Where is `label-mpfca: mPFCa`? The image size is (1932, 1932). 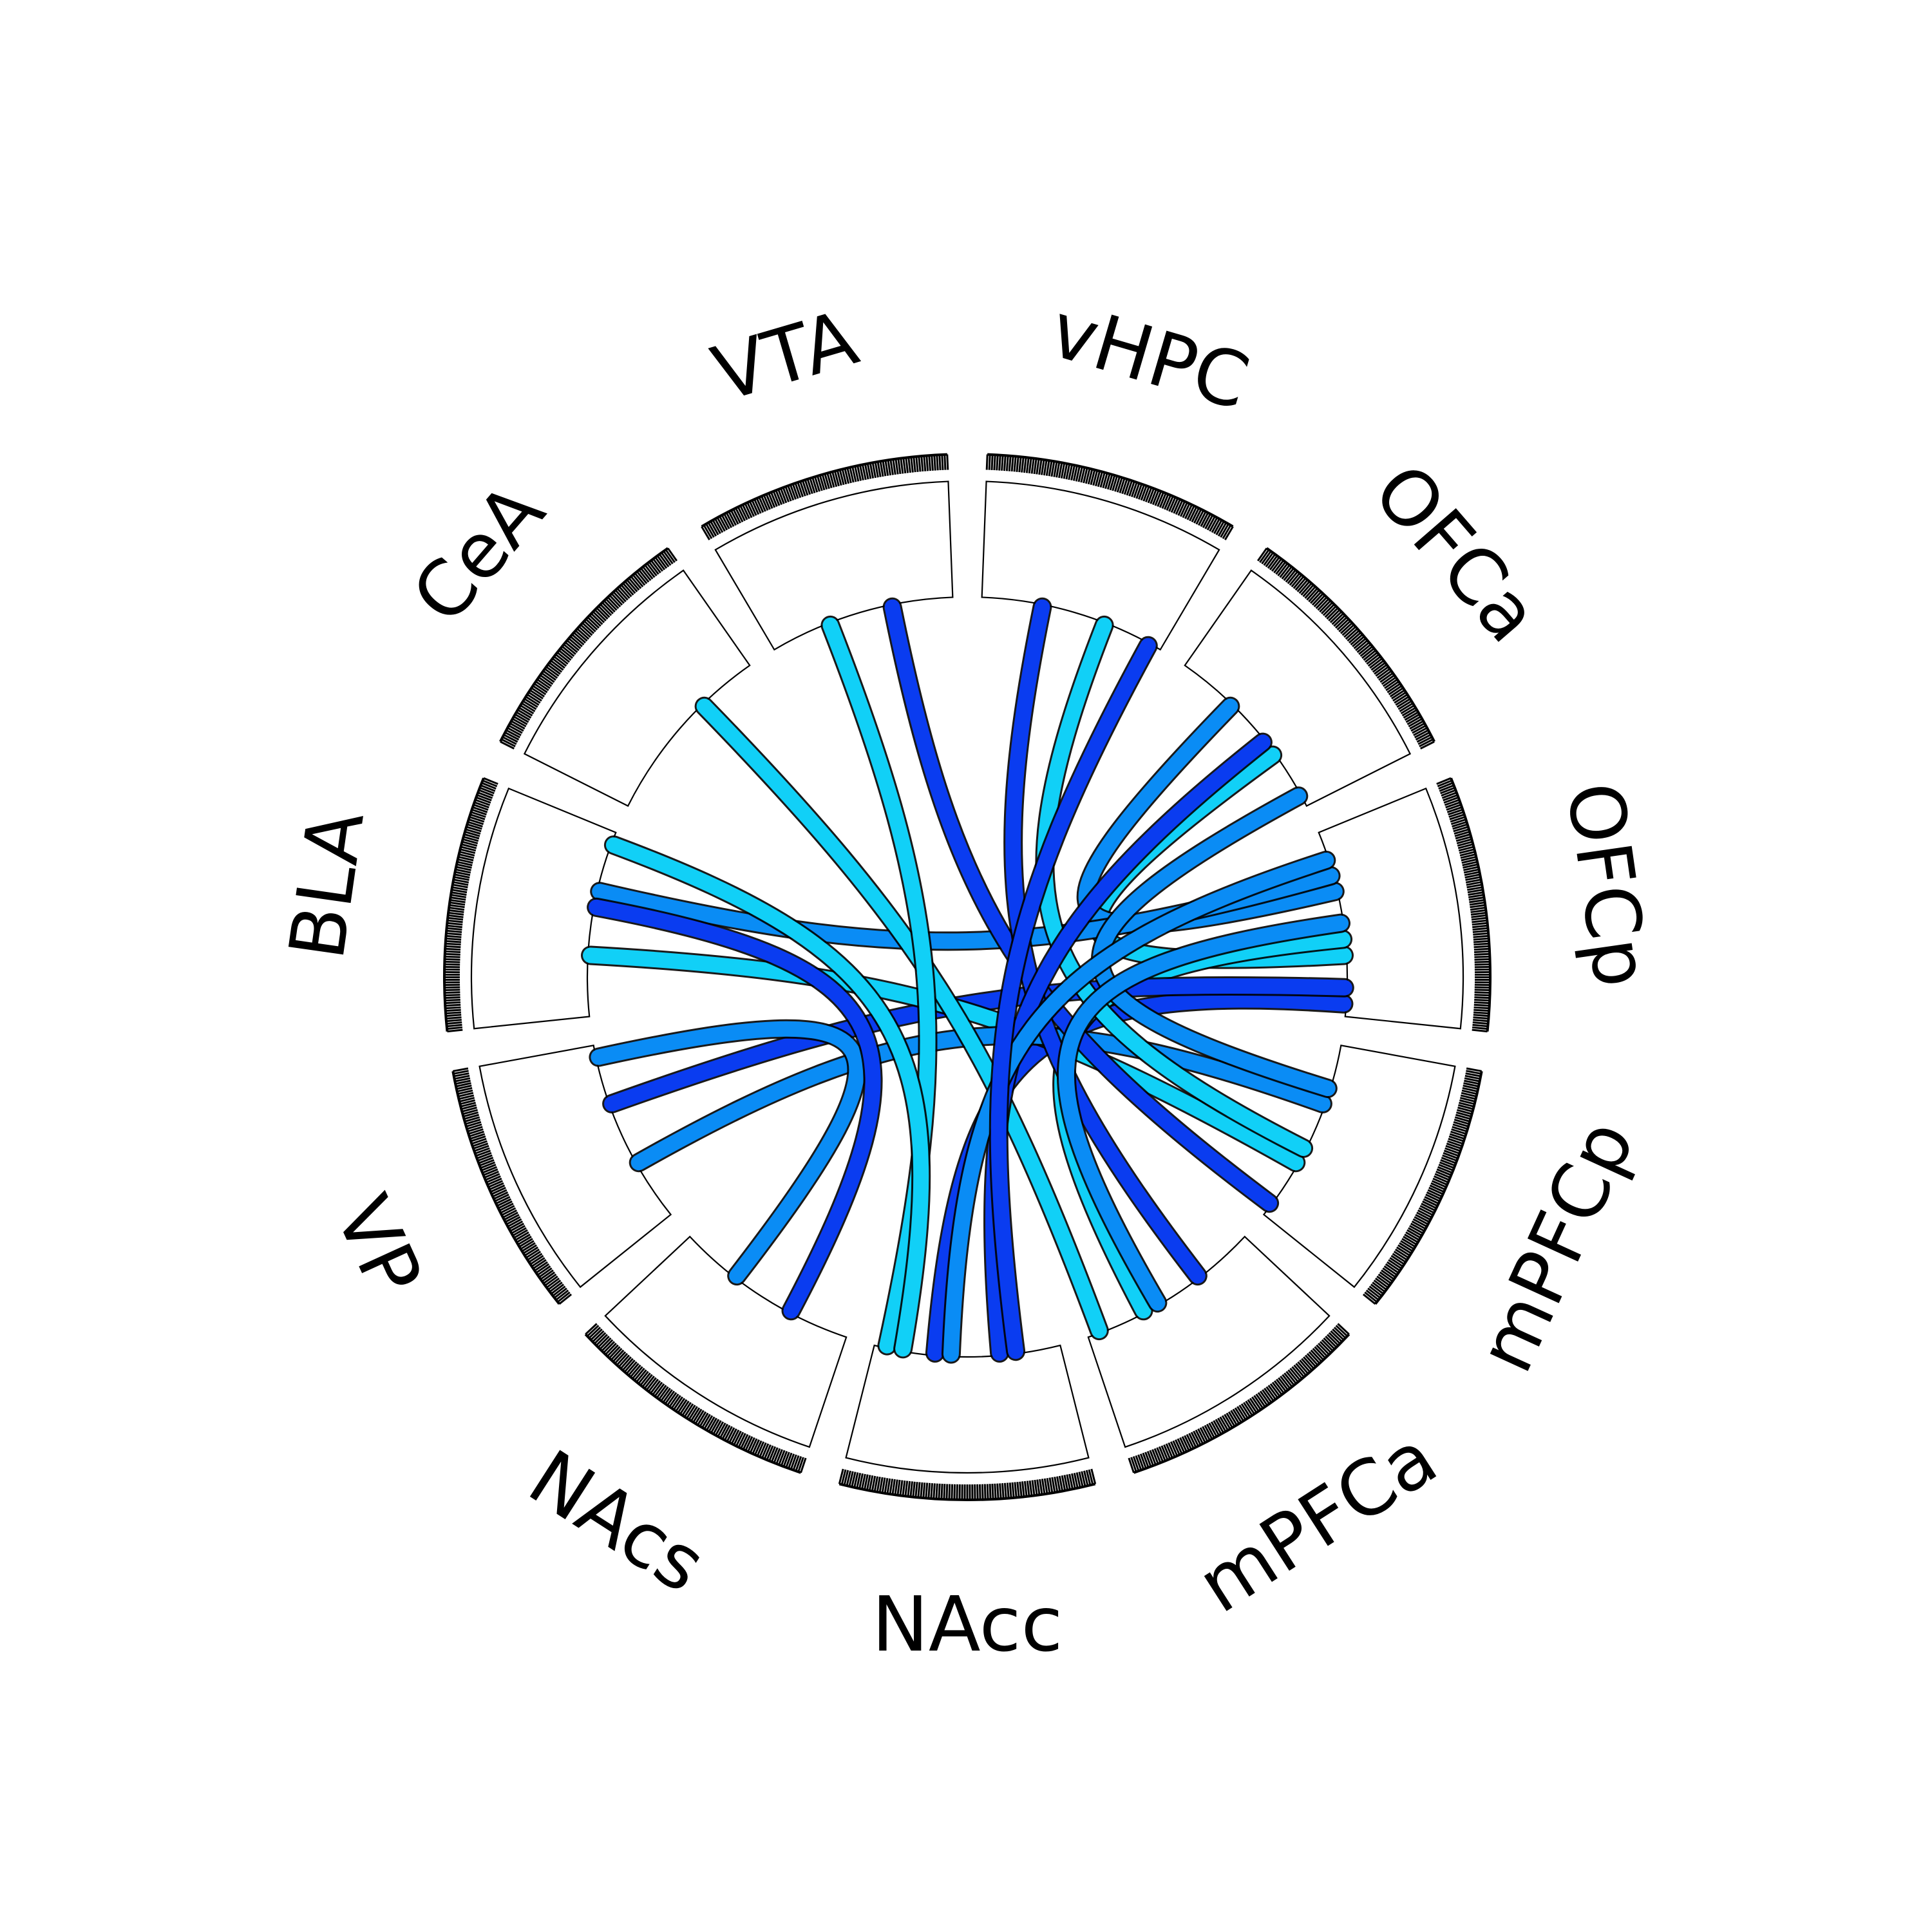
label-mpfca: mPFCa is located at coordinates (1317, 1521).